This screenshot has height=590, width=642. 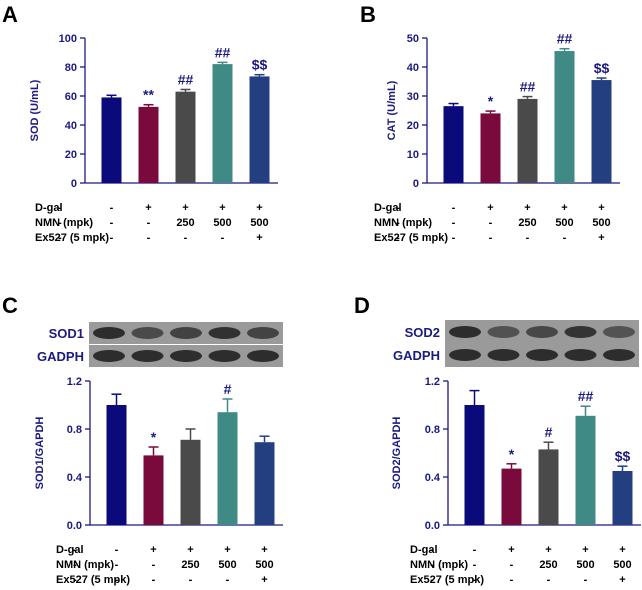 What do you see at coordinates (10, 305) in the screenshot?
I see `panel-letter: C` at bounding box center [10, 305].